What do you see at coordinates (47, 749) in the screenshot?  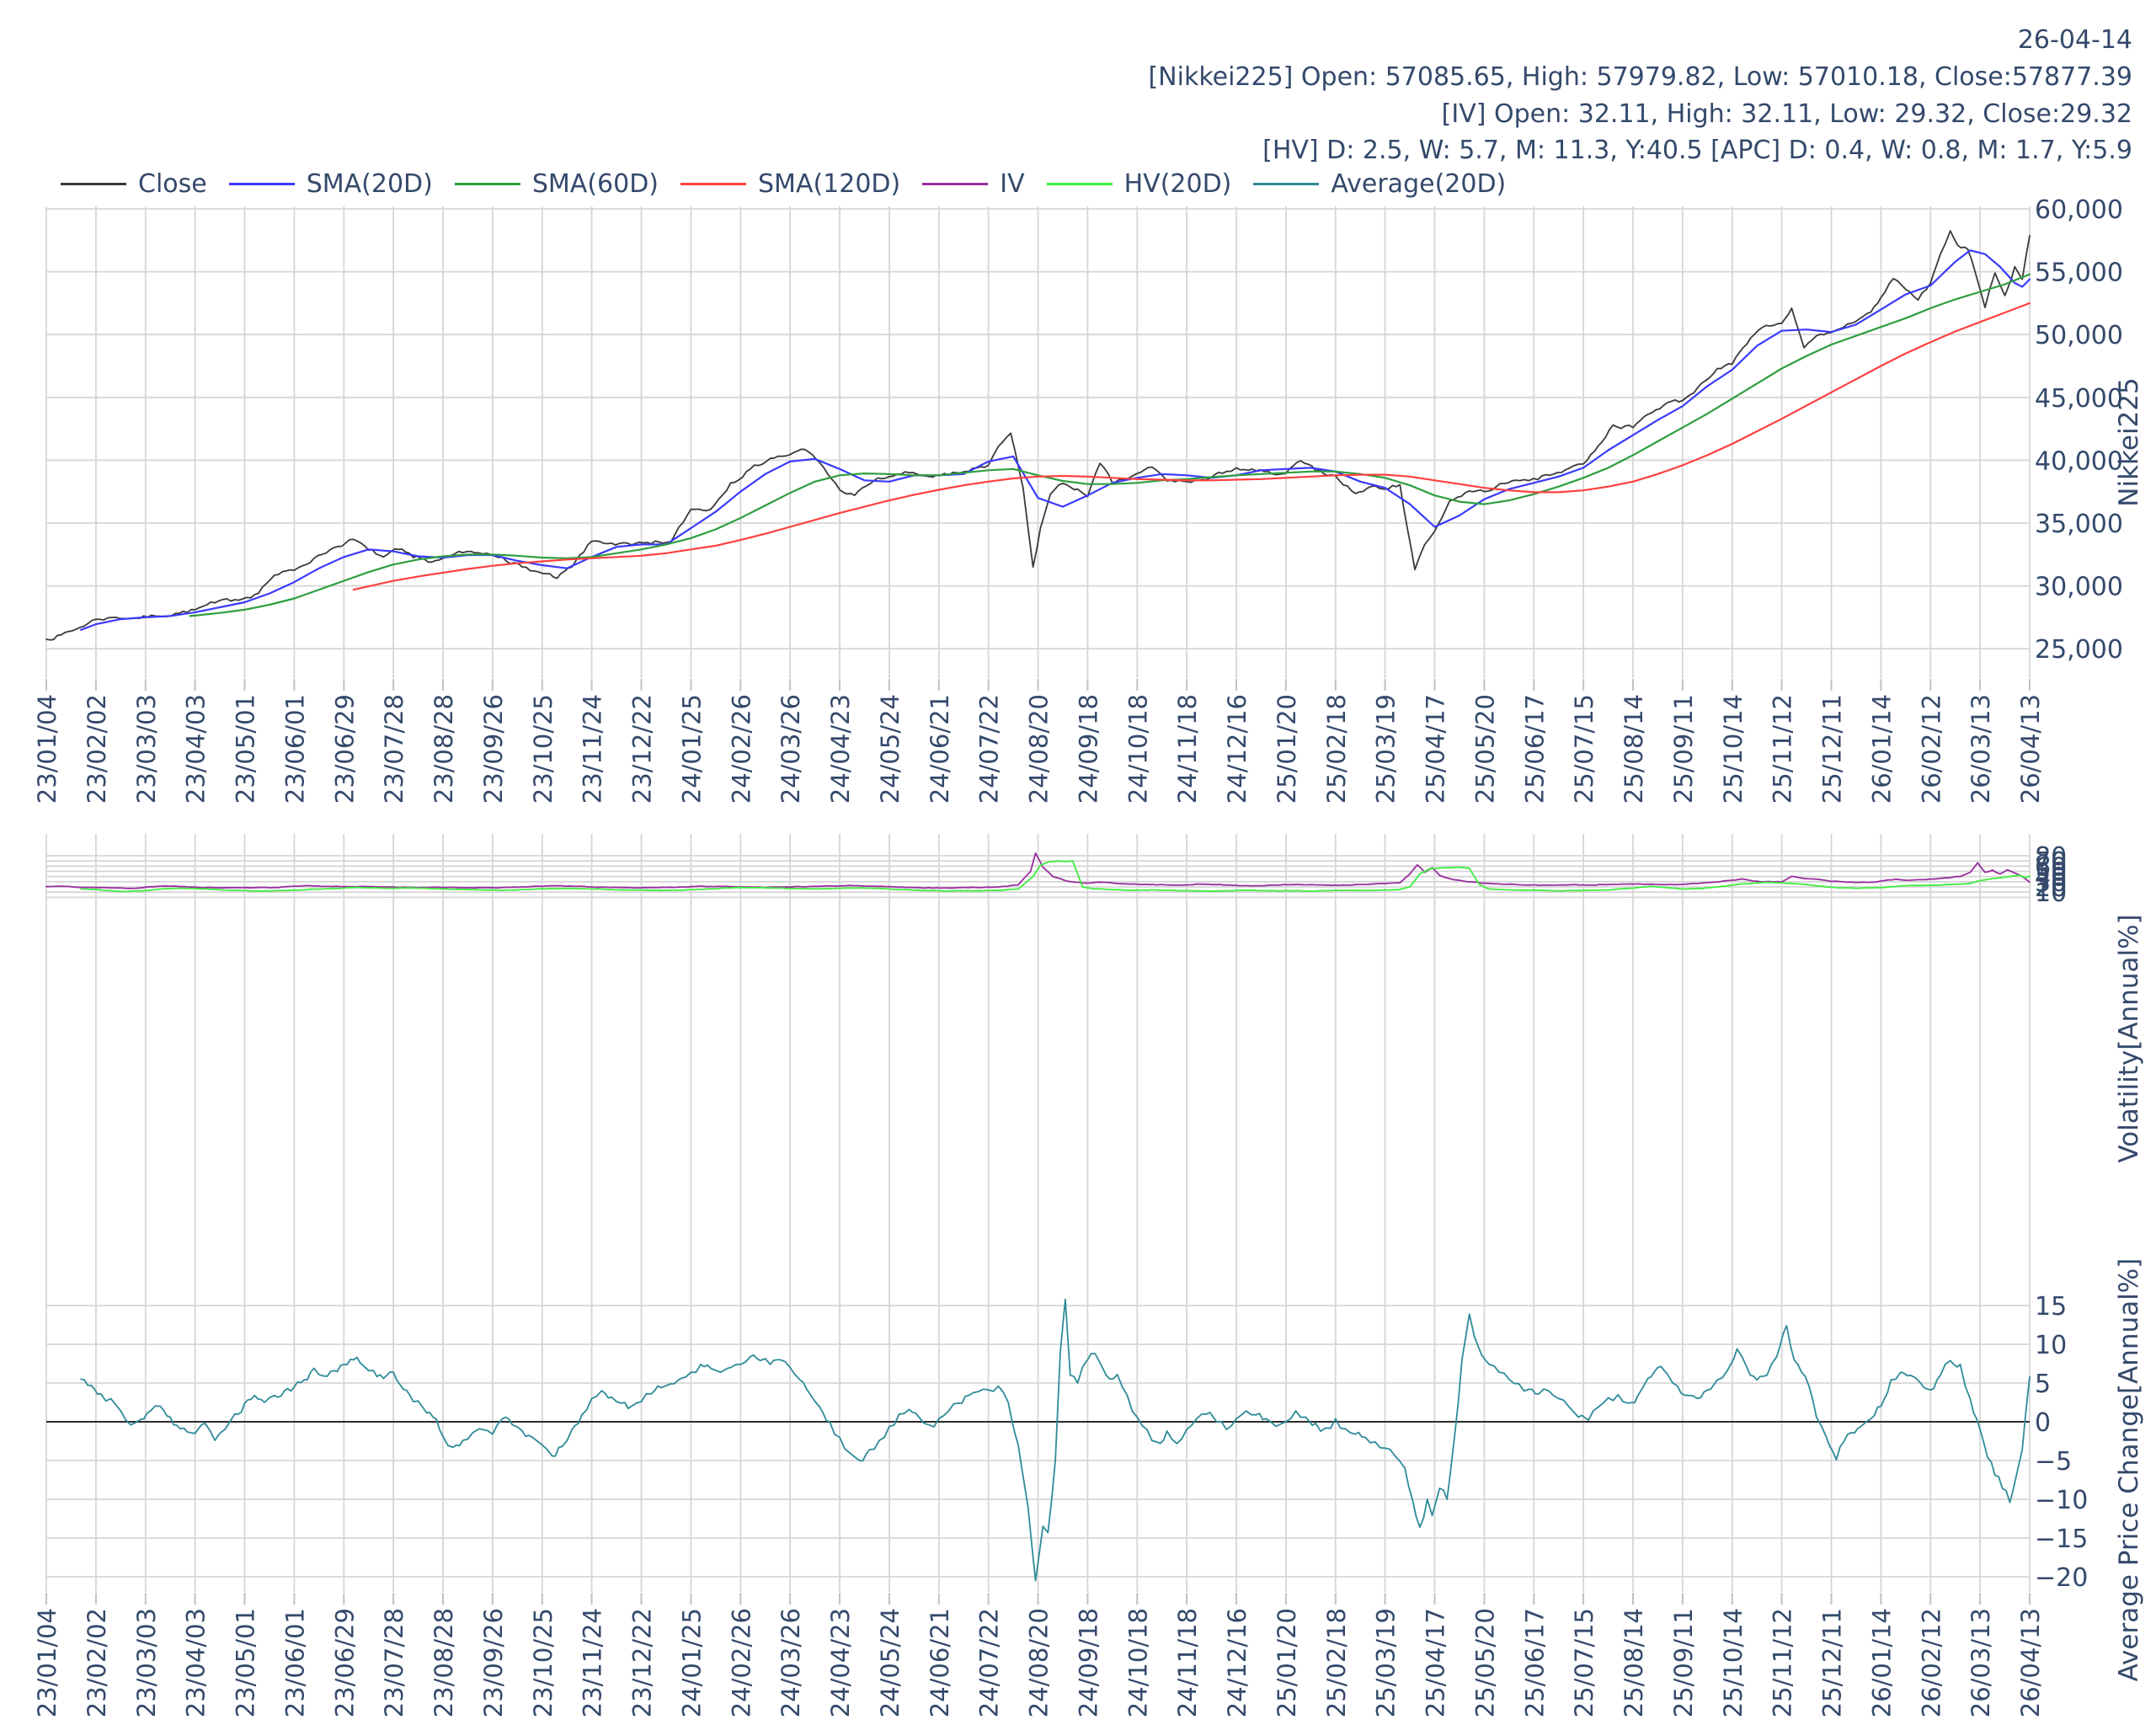 I see `x-tick-label: 23/01/04` at bounding box center [47, 749].